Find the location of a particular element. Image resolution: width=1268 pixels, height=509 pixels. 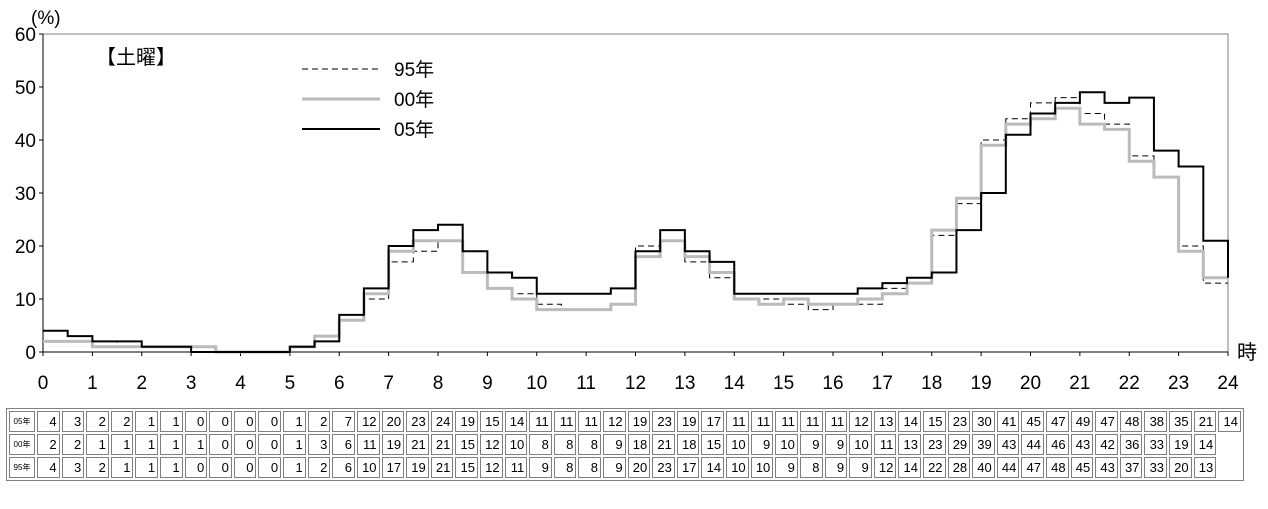

table-row-label: 95年 is located at coordinates (22, 467).